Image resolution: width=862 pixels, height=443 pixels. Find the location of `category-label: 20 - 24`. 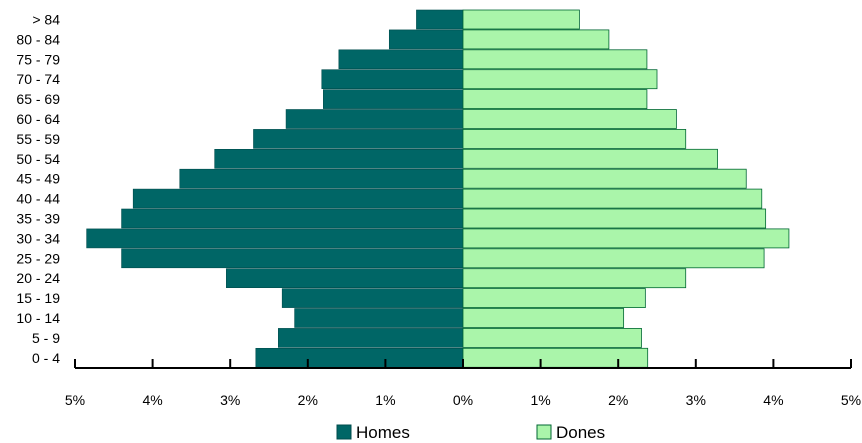

category-label: 20 - 24 is located at coordinates (38, 278).